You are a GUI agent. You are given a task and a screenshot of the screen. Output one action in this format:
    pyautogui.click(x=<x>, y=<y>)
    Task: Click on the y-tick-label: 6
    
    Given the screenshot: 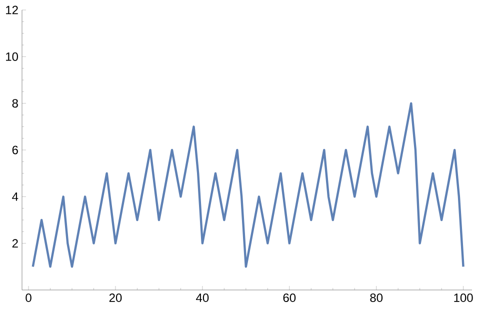 What is the action you would take?
    pyautogui.click(x=15, y=150)
    